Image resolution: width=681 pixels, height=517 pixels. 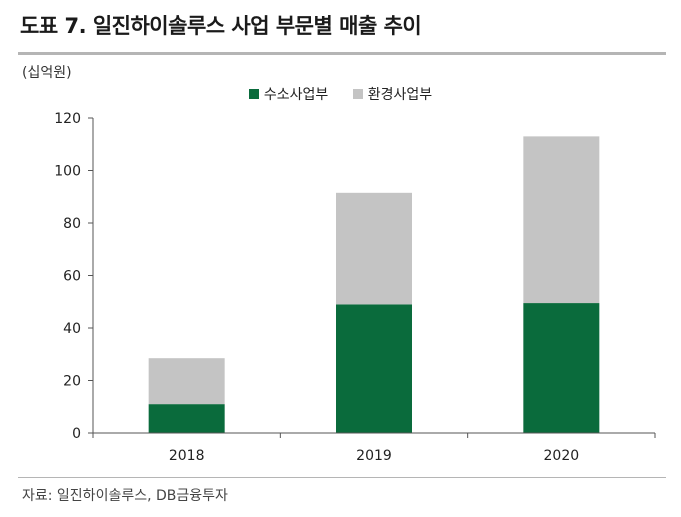 I want to click on x-tick-label: 2018, so click(x=187, y=456).